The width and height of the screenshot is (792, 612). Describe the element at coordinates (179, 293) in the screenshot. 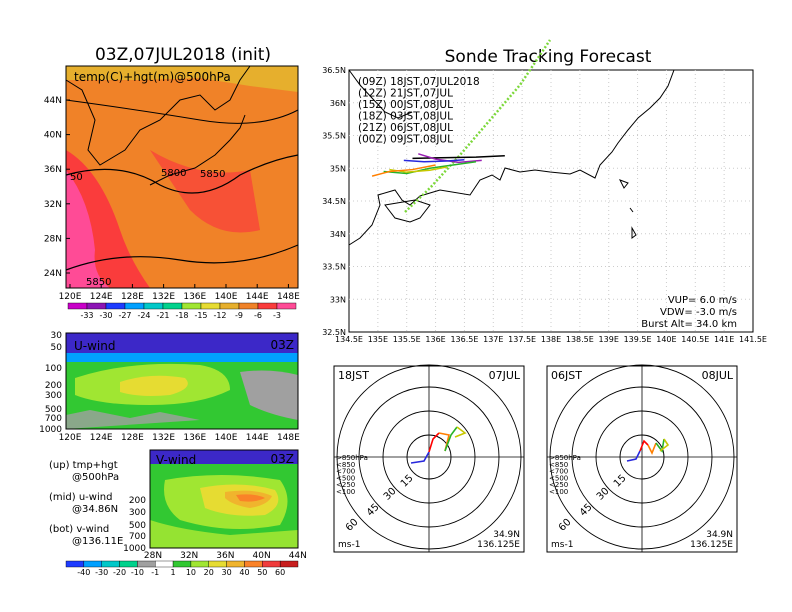

I see `temp-lon-ticks: 120E 124E 128E 132E 136E 140E 144E 148E` at that location.